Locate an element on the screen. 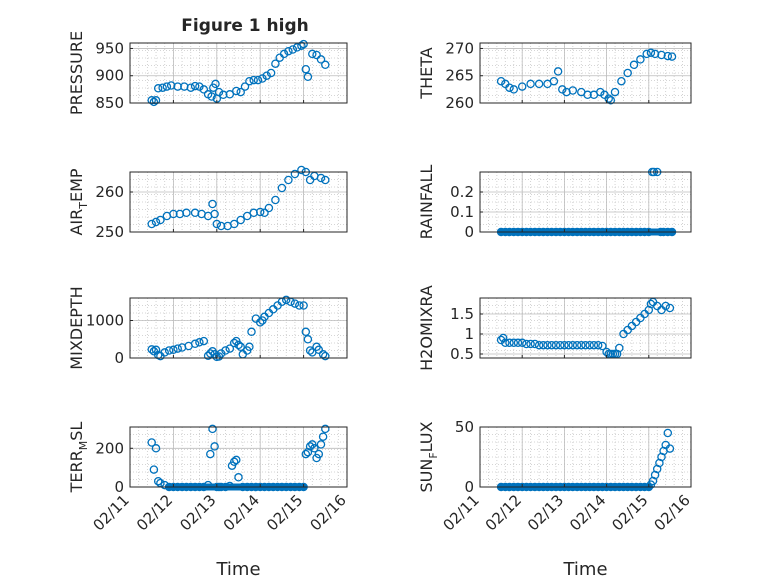  y-axis-label: RAINFALL is located at coordinates (426, 202).